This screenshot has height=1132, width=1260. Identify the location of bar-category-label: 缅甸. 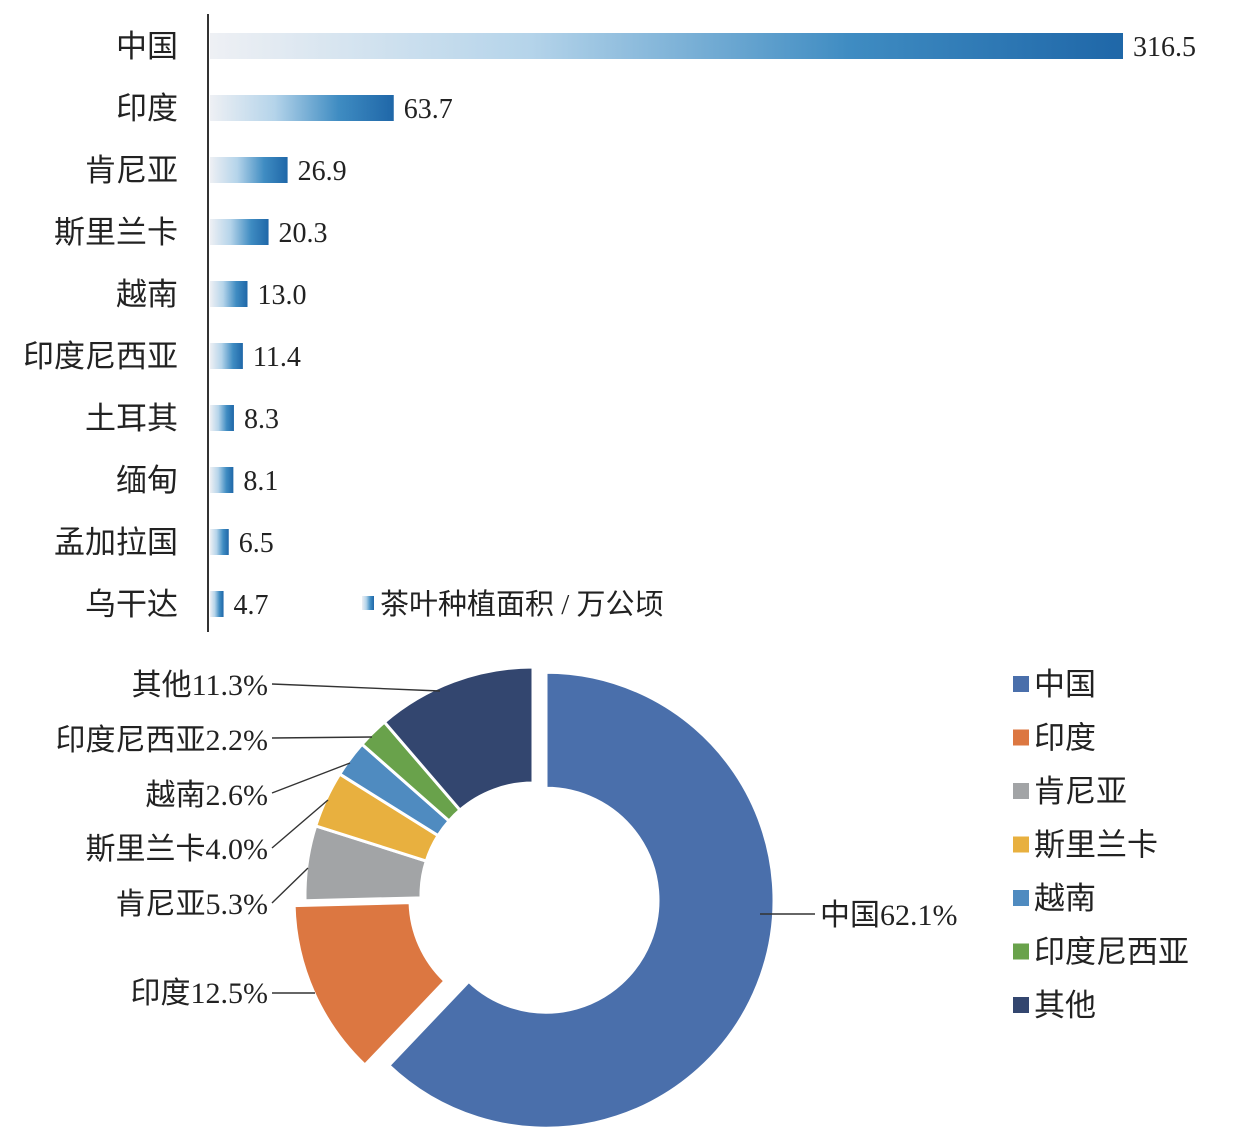
(147, 480).